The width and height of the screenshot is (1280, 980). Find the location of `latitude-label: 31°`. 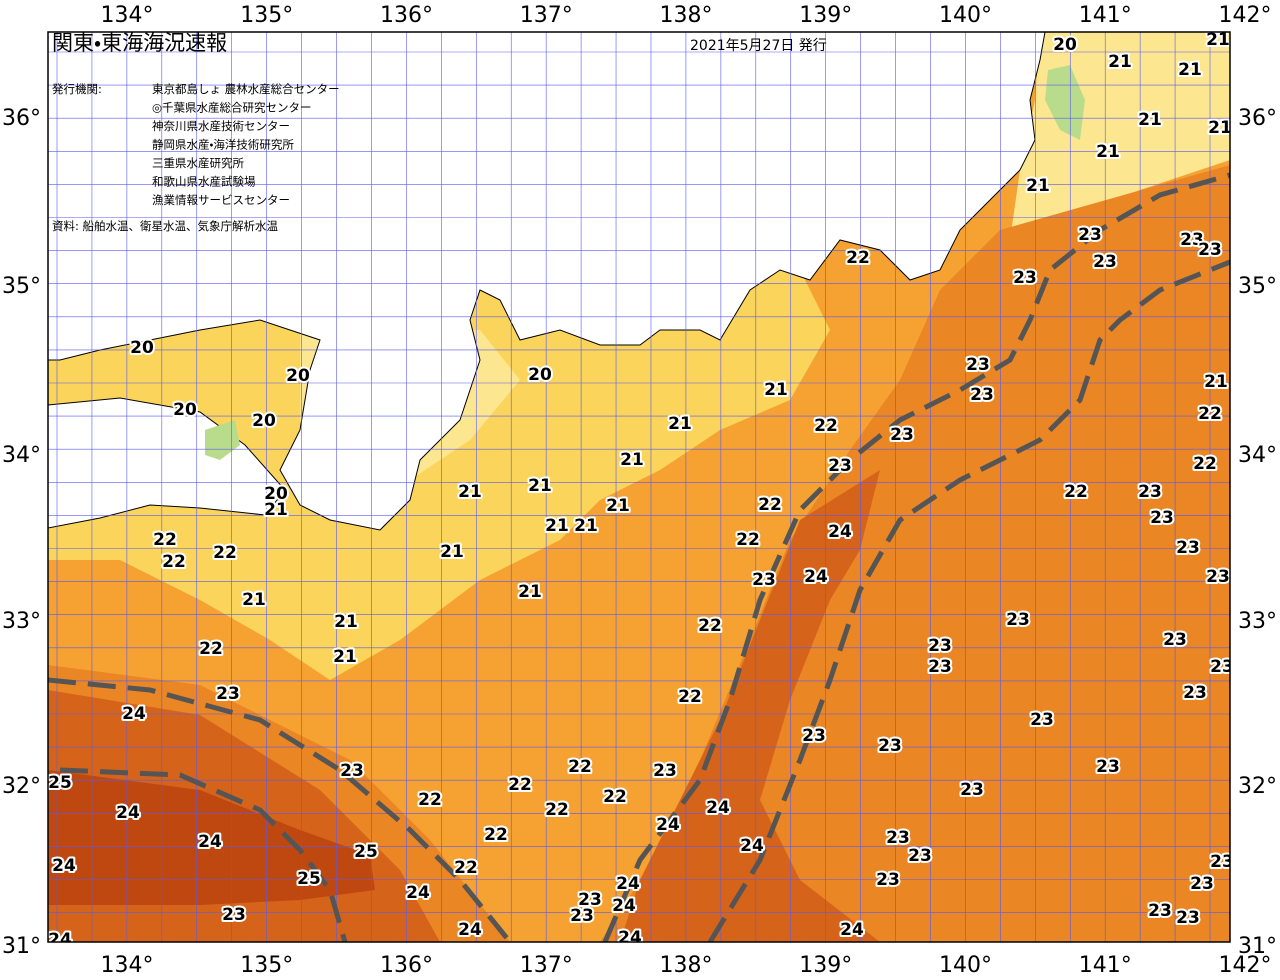

latitude-label: 31° is located at coordinates (1257, 946).